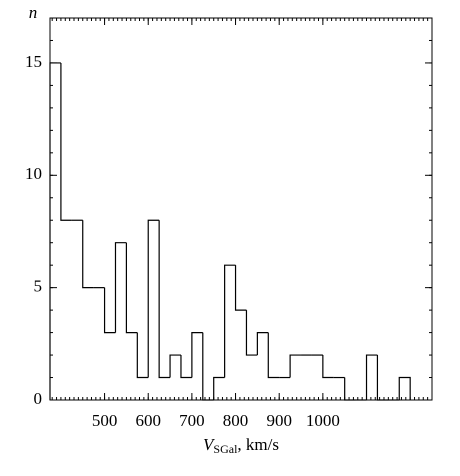  What do you see at coordinates (33, 12) in the screenshot?
I see `y-axis-label: n` at bounding box center [33, 12].